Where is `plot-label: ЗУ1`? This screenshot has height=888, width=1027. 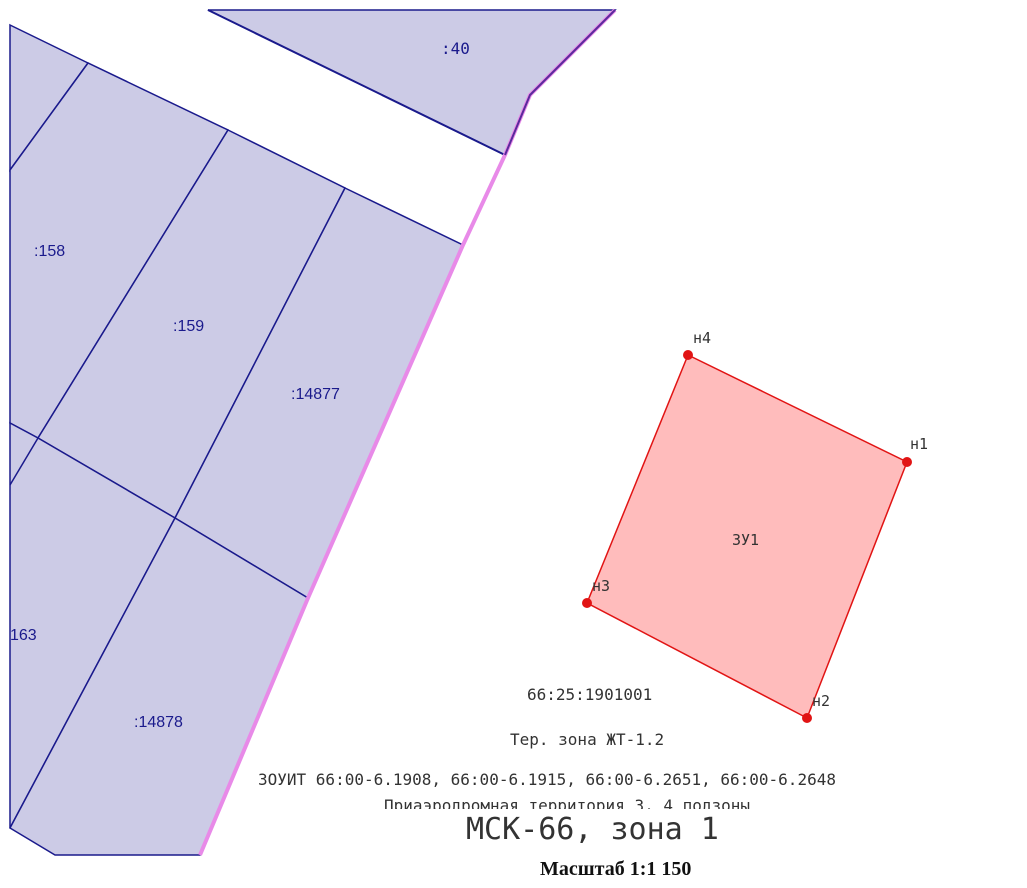
plot-label: ЗУ1 is located at coordinates (745, 540).